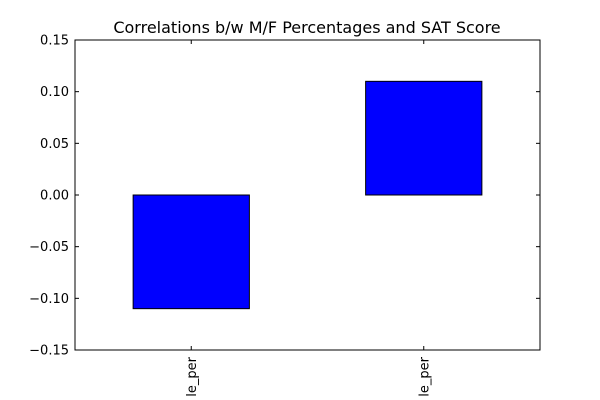 The height and width of the screenshot is (400, 600). Describe the element at coordinates (49, 299) in the screenshot. I see `y-tick-label: −0.10` at that location.